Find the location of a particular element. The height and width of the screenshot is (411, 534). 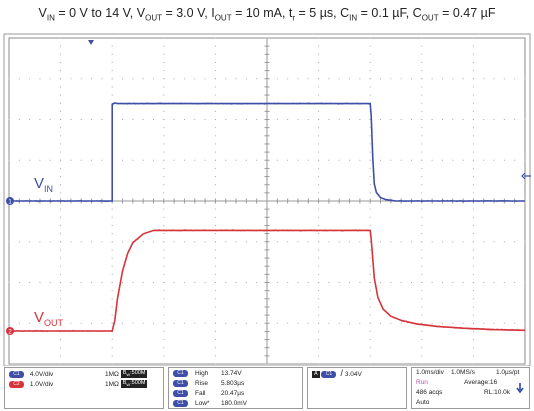

channel-2-impedance: 1MΩ is located at coordinates (112, 384).